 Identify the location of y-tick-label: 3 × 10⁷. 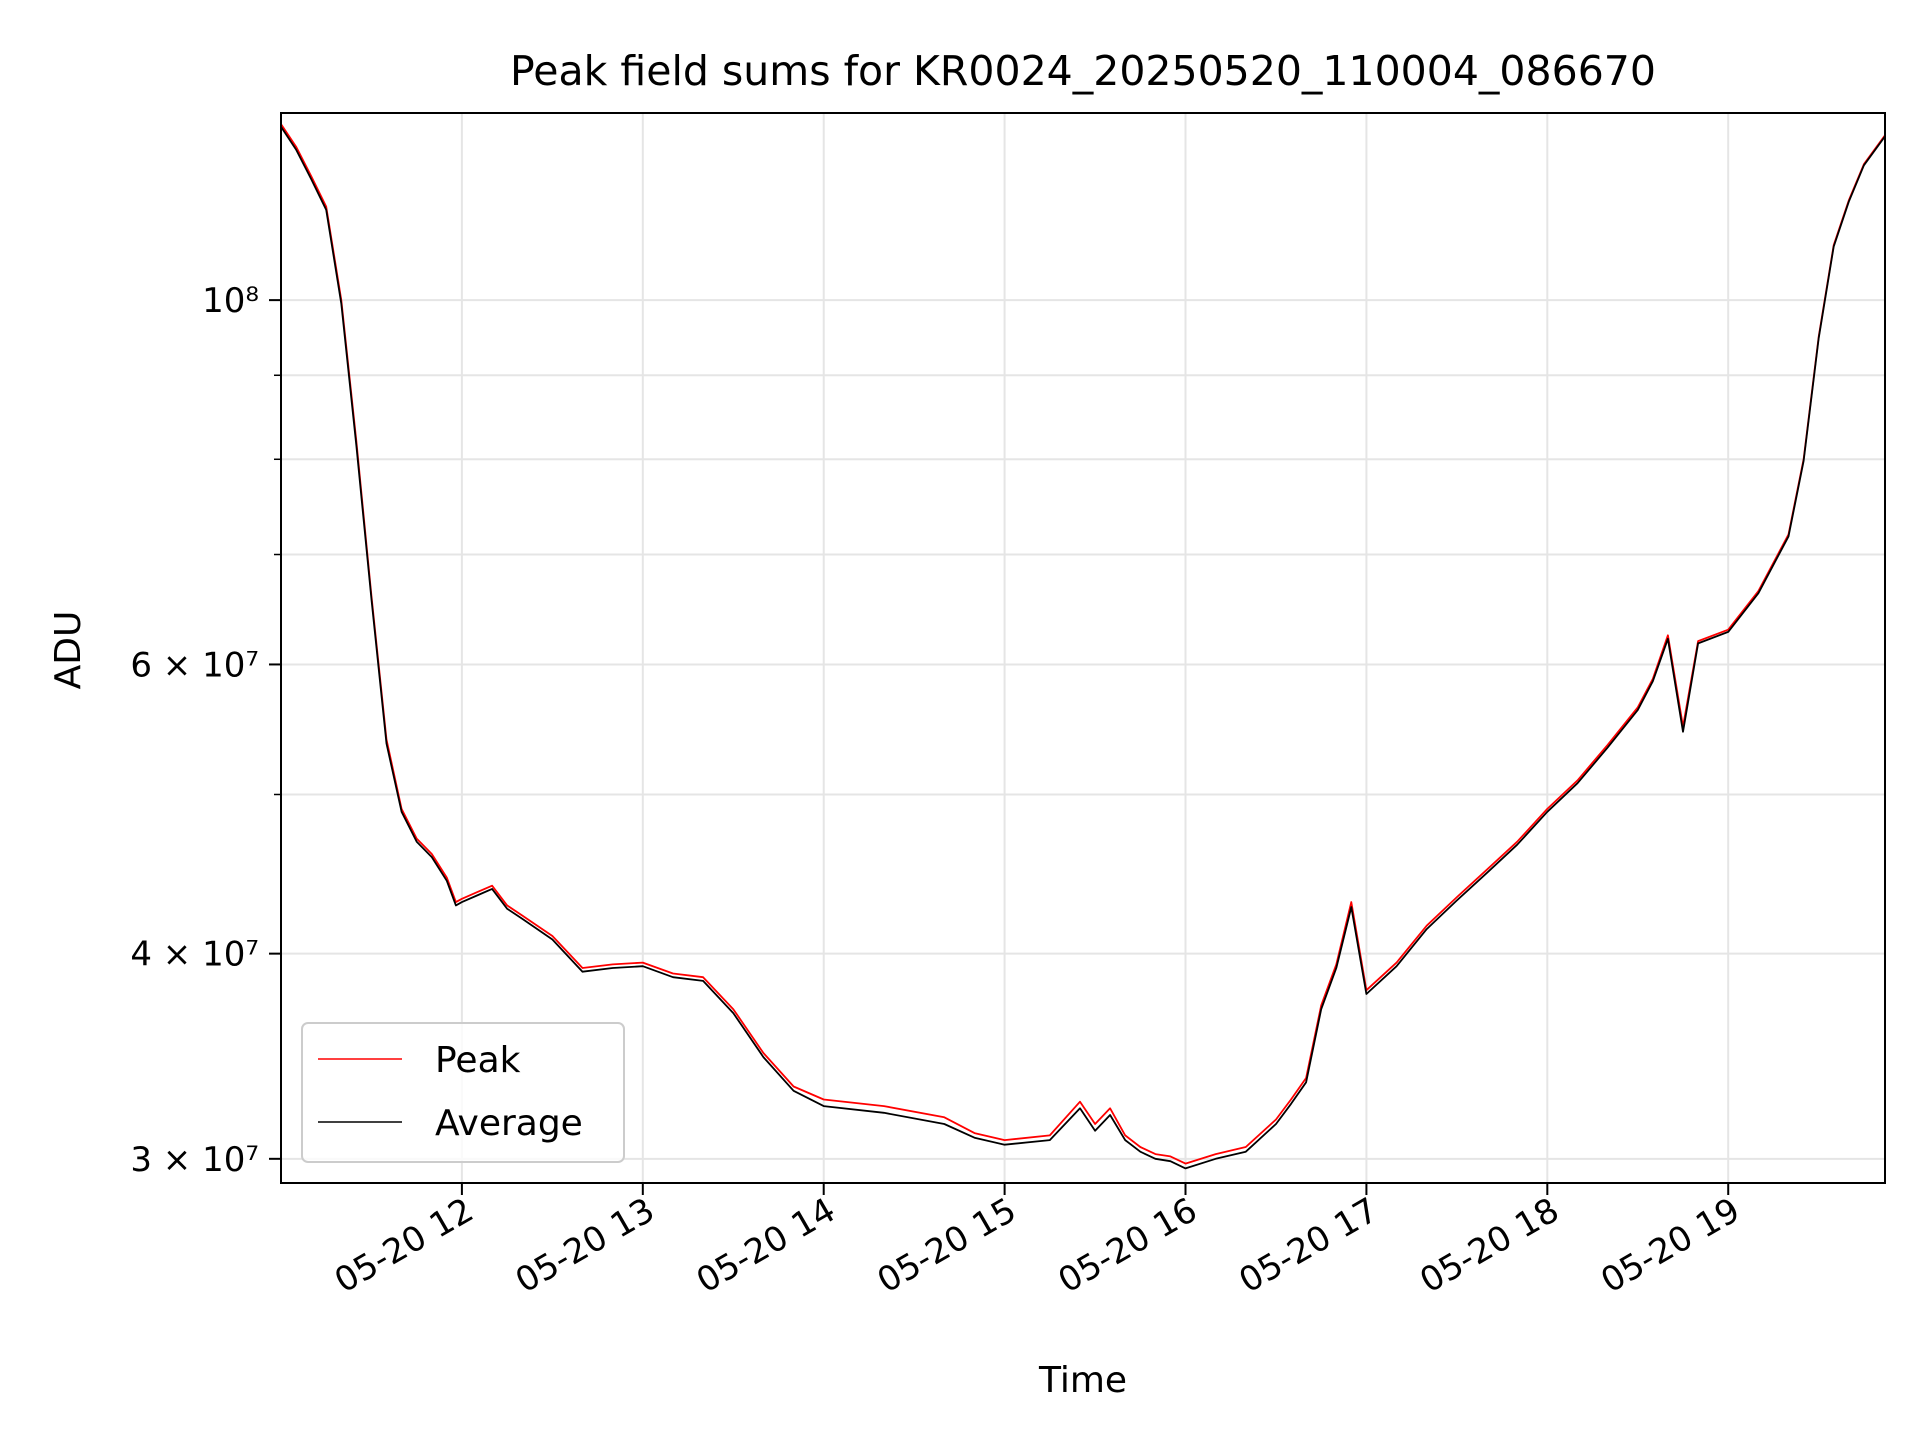
(194, 1160).